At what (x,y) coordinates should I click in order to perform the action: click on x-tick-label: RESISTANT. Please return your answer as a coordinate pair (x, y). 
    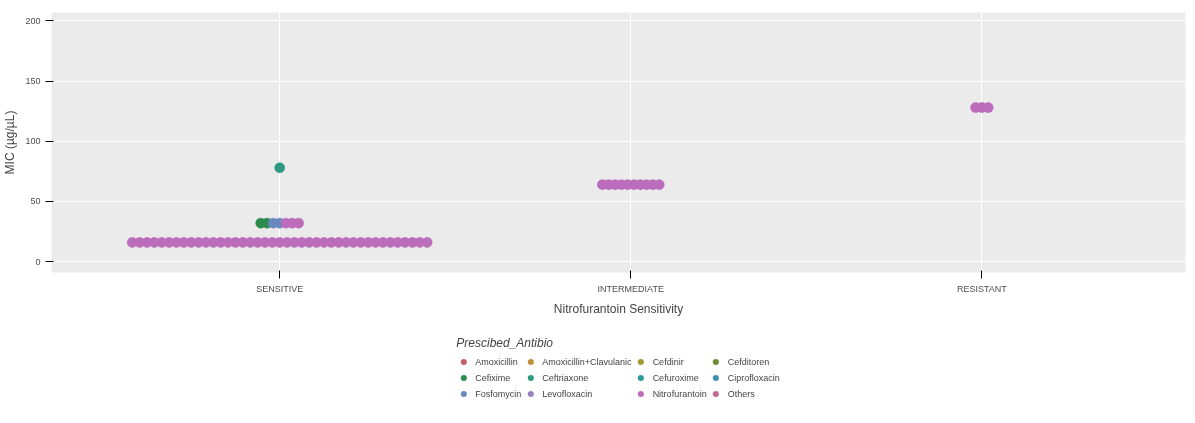
    Looking at the image, I should click on (982, 288).